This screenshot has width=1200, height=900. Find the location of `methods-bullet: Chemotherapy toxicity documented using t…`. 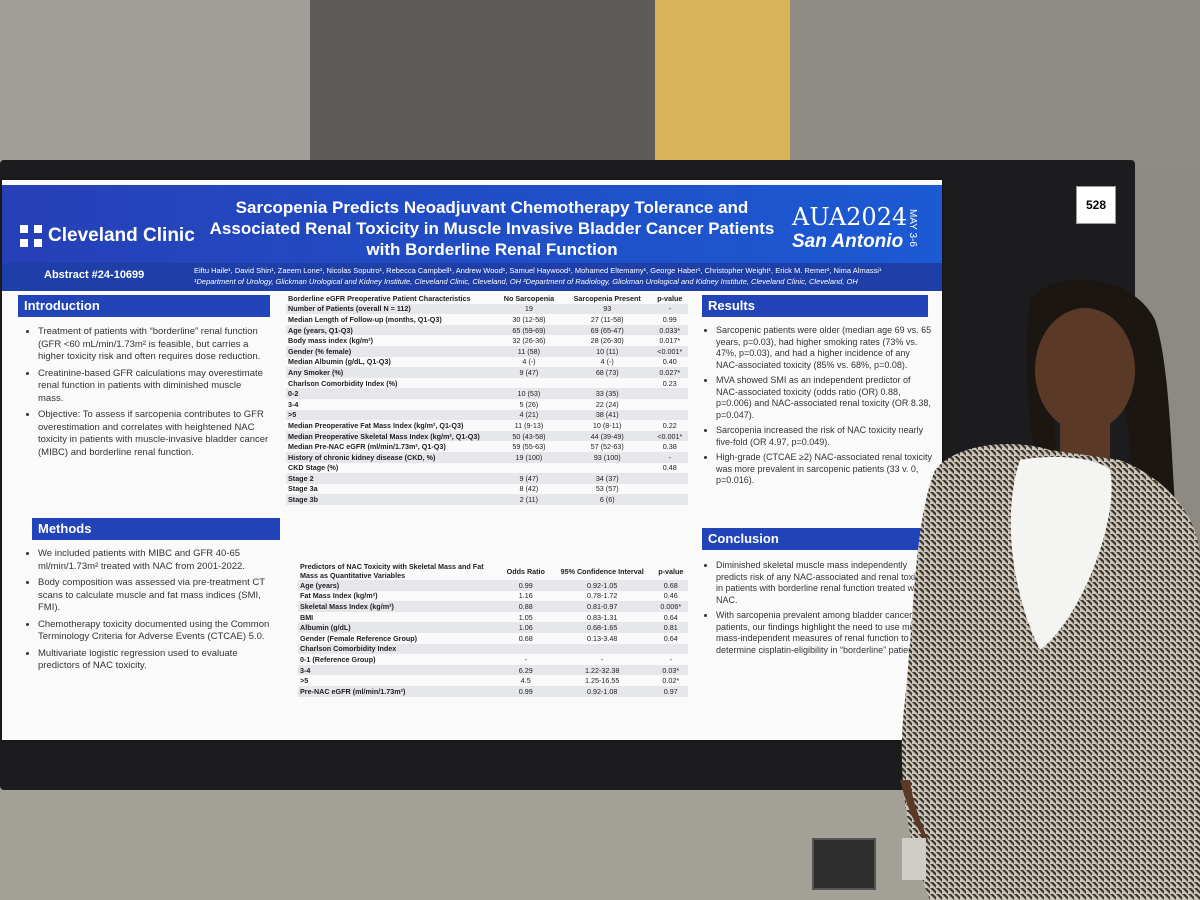

methods-bullet: Chemotherapy toxicity documented using t… is located at coordinates (156, 631).